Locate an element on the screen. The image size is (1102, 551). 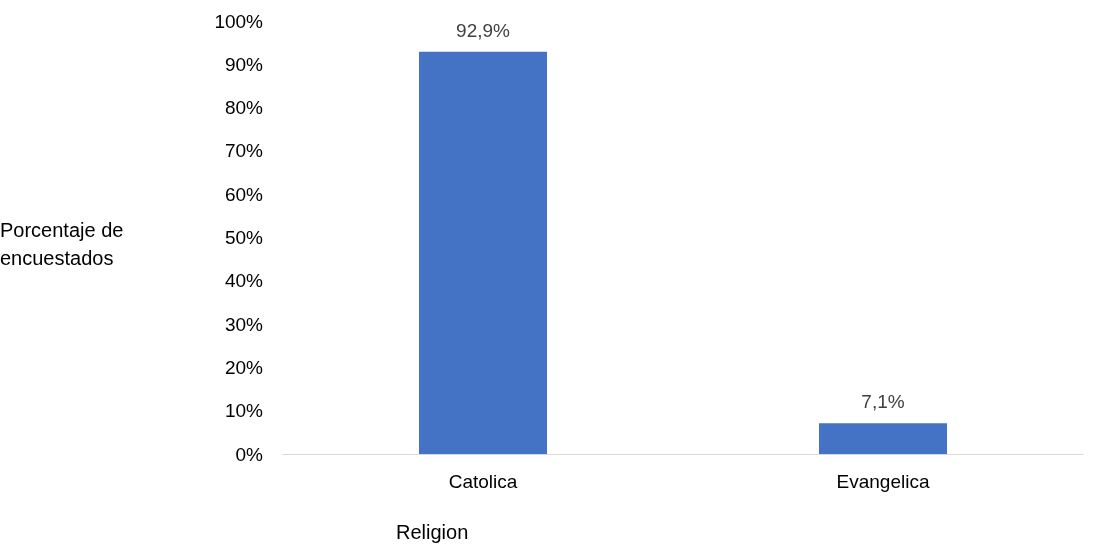
y-tick-label: 100% is located at coordinates (239, 21).